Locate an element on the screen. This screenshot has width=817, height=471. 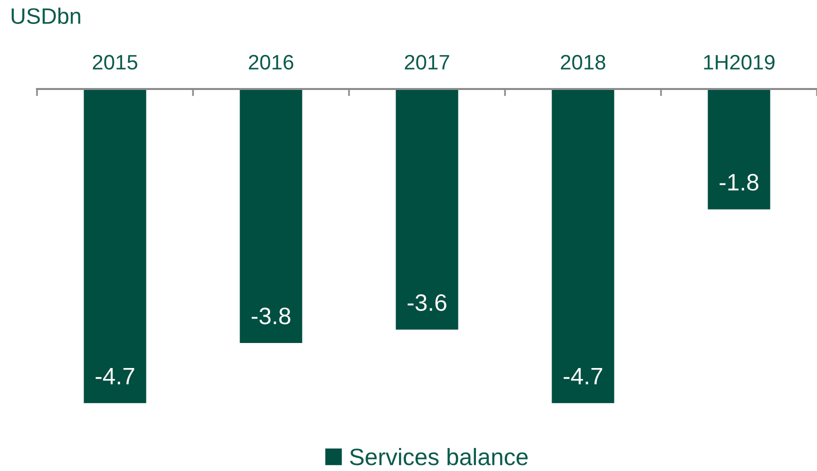
data-label: -1.8 is located at coordinates (739, 182).